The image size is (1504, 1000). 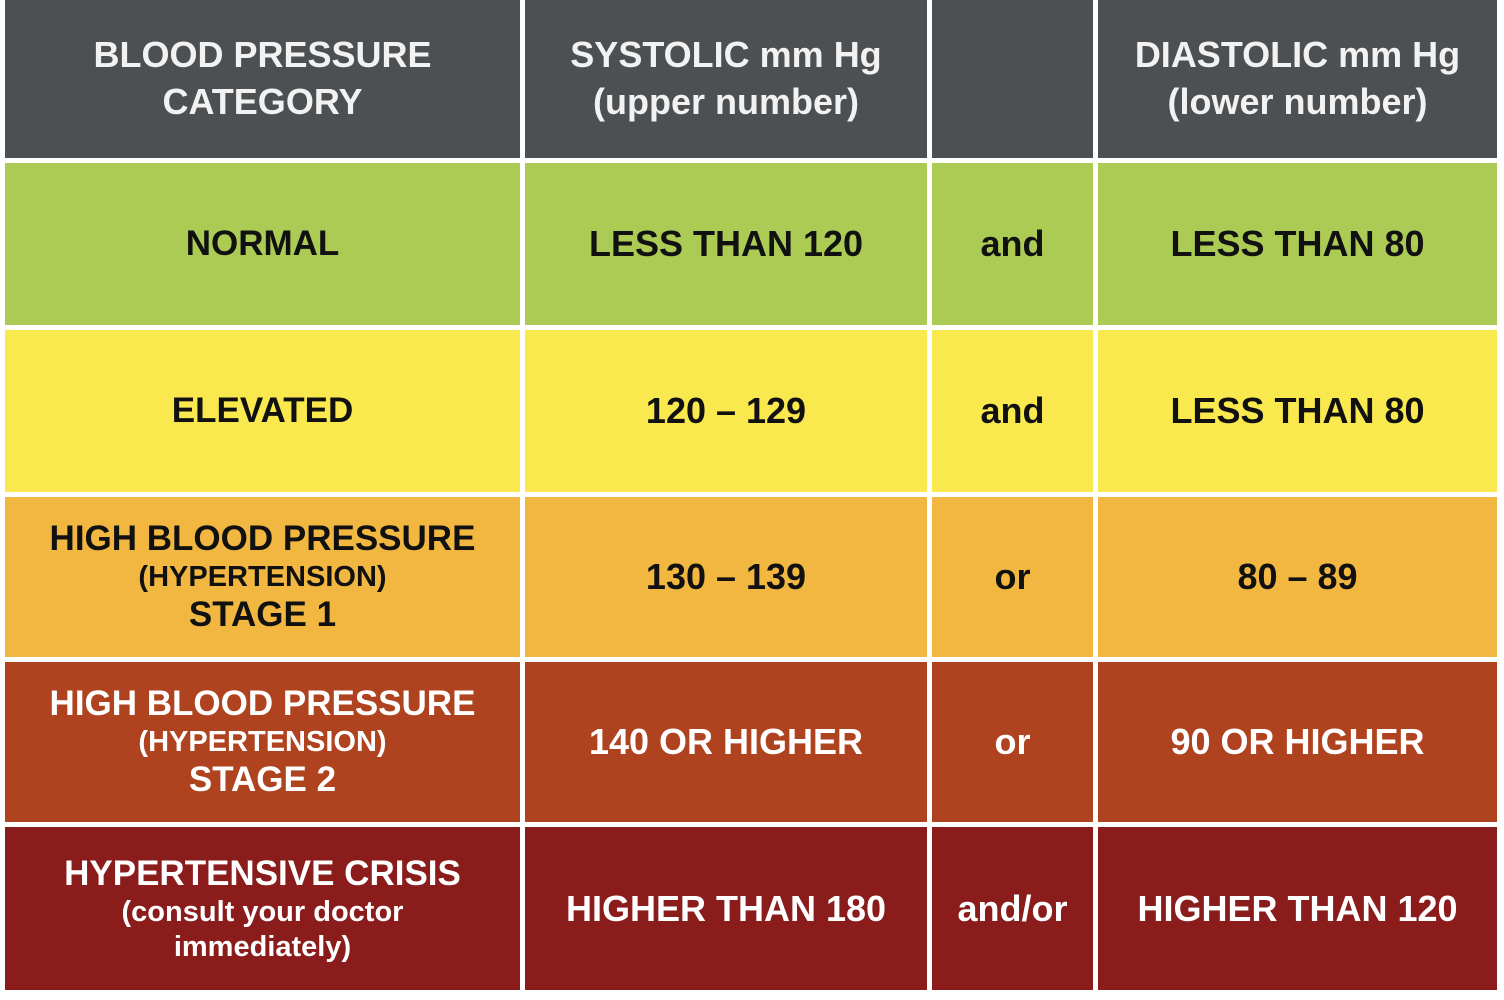 I want to click on systolic-text: LESS THAN 120, so click(x=726, y=244).